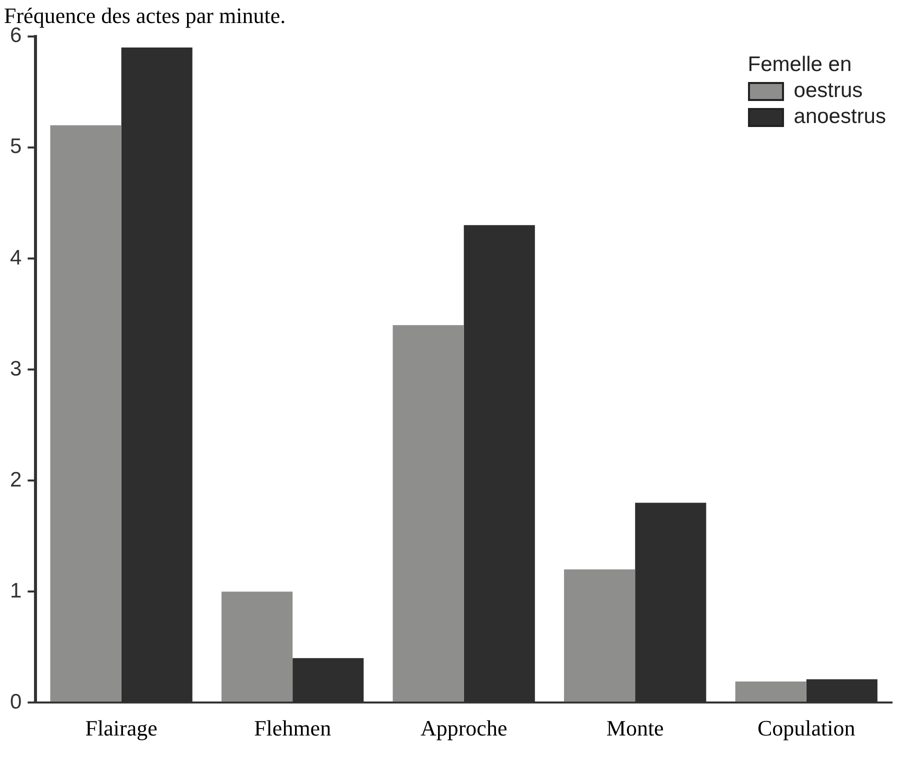  What do you see at coordinates (806, 728) in the screenshot?
I see `x-tick-label: Copulation` at bounding box center [806, 728].